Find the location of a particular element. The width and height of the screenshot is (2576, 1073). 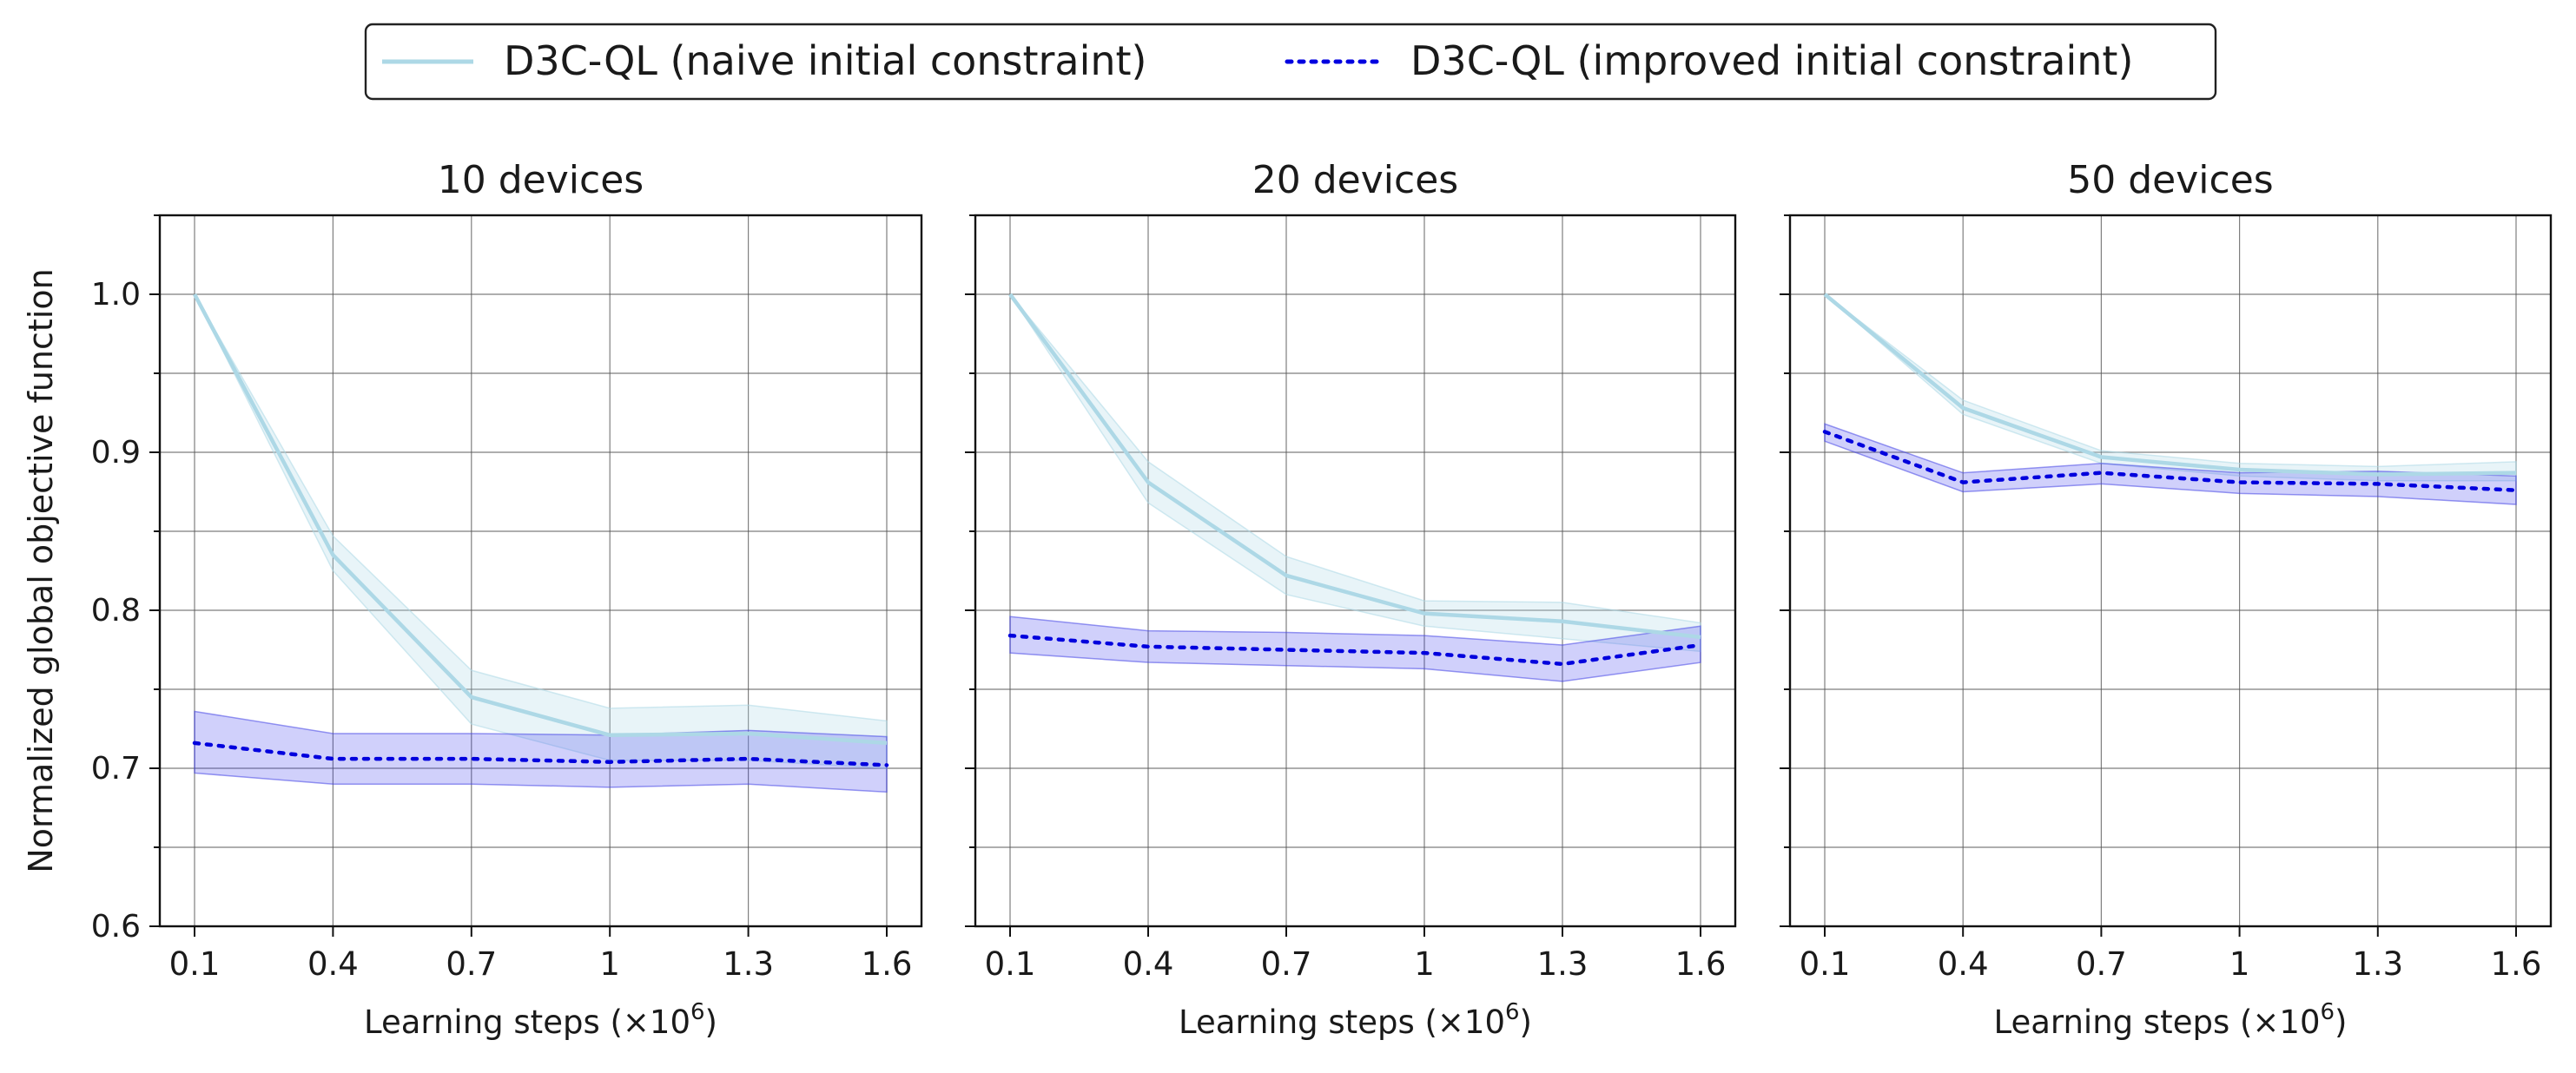

legend-label: D3C-QL (improved initial constraint) is located at coordinates (1772, 60).